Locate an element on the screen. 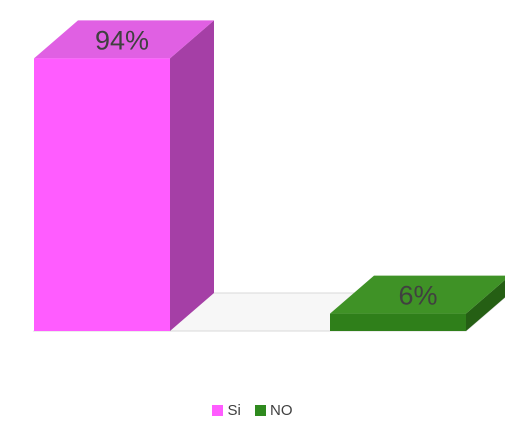 The height and width of the screenshot is (425, 505). data-label-no: 6% is located at coordinates (417, 296).